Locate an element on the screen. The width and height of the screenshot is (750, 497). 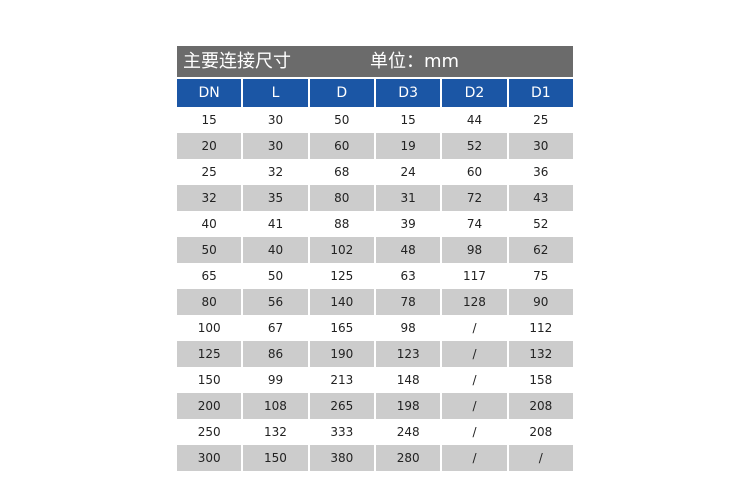
table-cell: 41 is located at coordinates (275, 224).